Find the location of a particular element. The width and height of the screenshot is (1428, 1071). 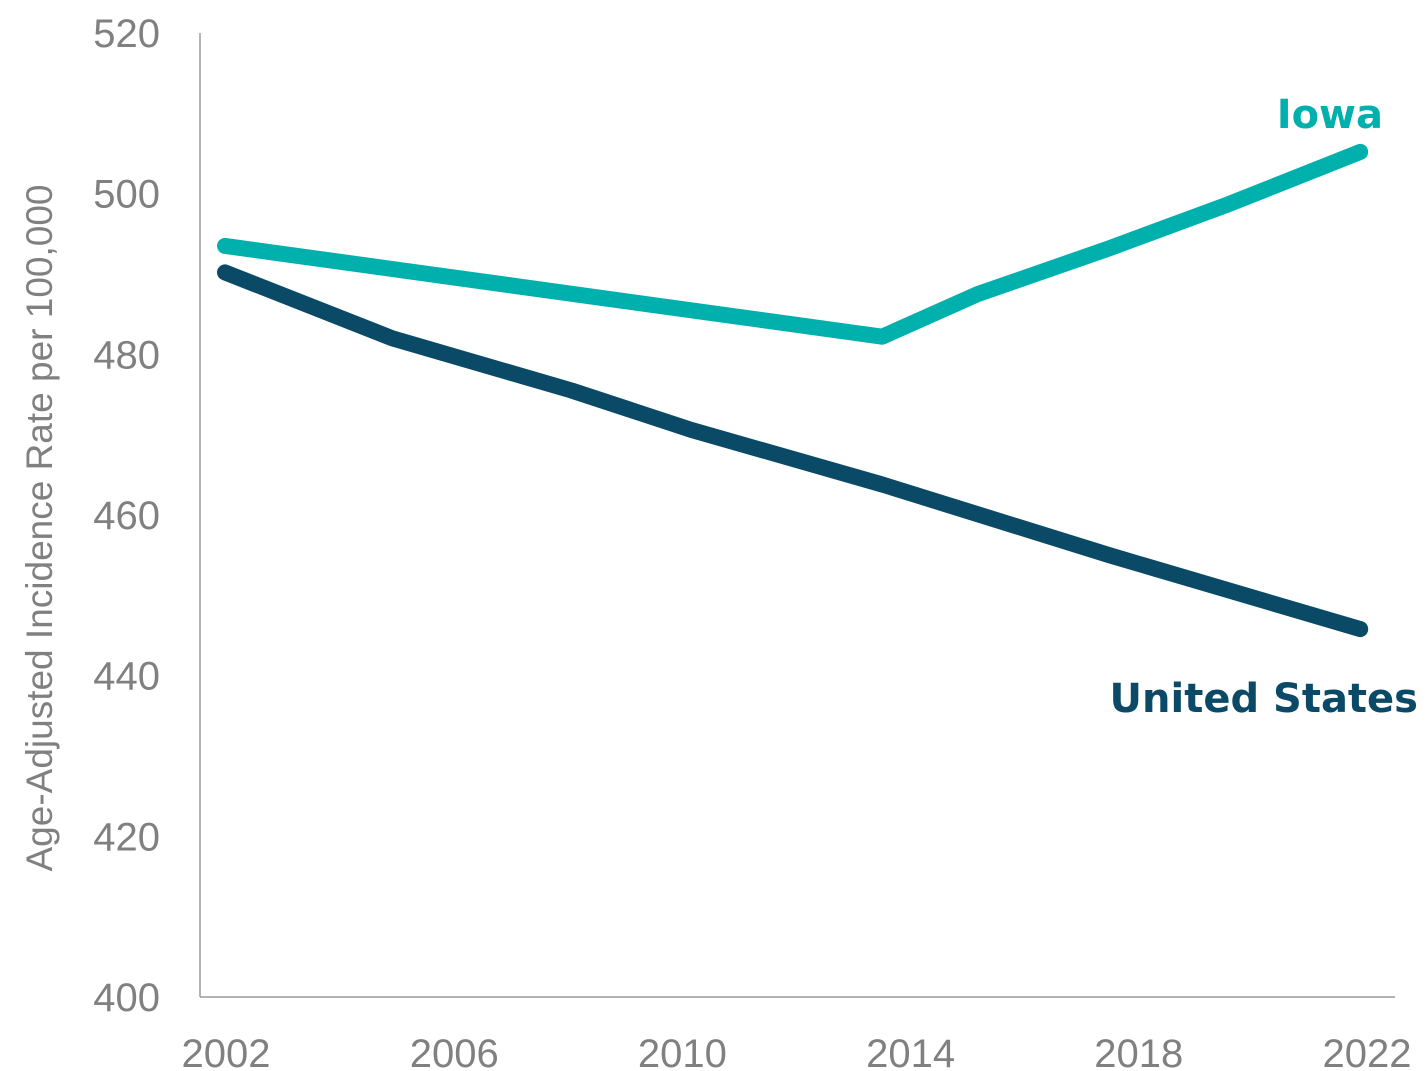

y-axis-title: Age-Adjusted Incidence Rate per 100,000 is located at coordinates (39, 527).